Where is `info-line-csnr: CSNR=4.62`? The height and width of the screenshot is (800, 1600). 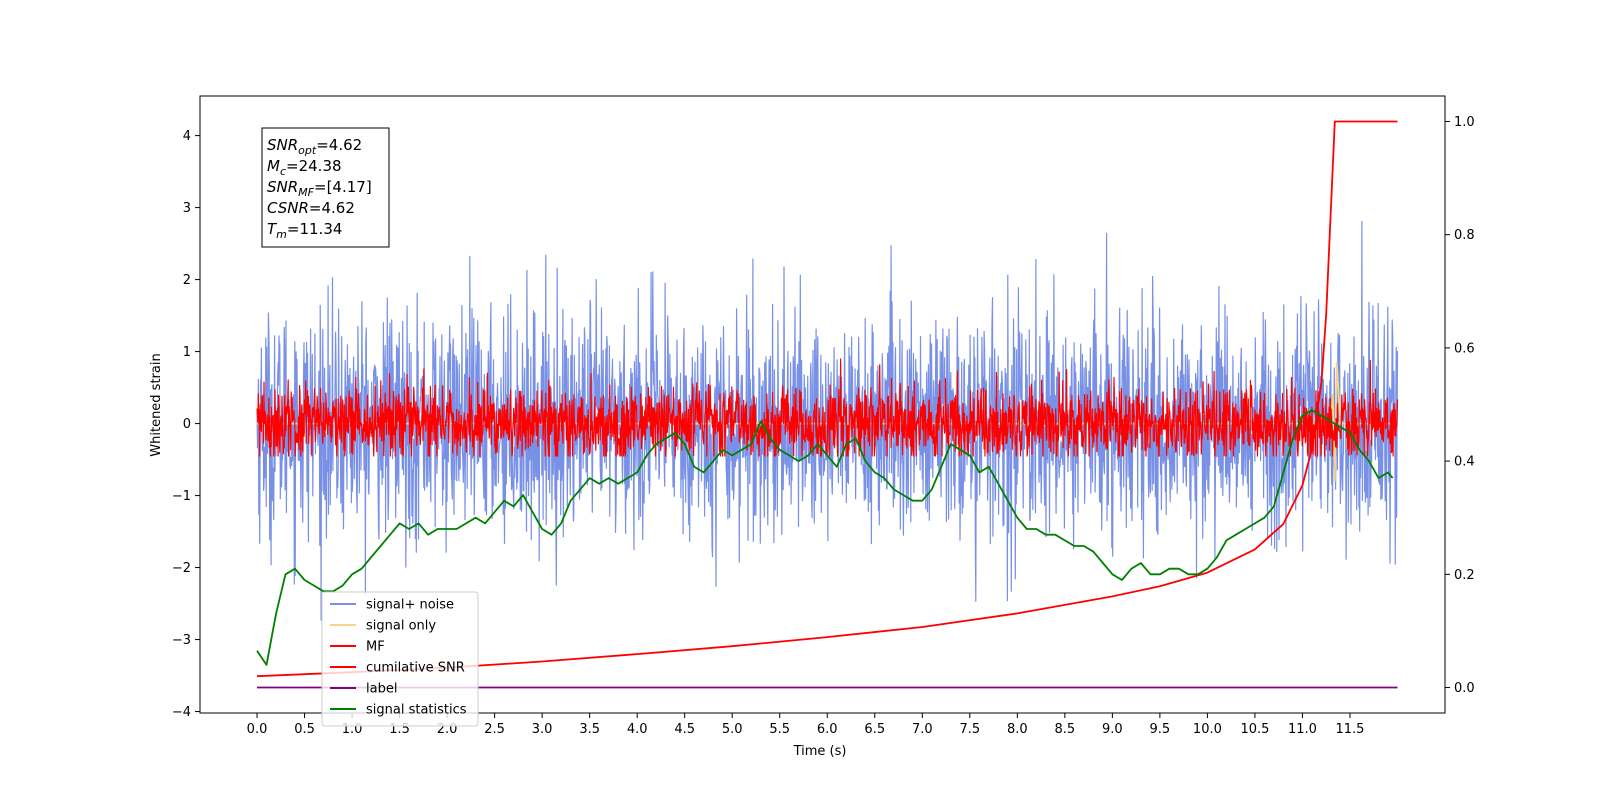
info-line-csnr: CSNR=4.62 is located at coordinates (311, 208).